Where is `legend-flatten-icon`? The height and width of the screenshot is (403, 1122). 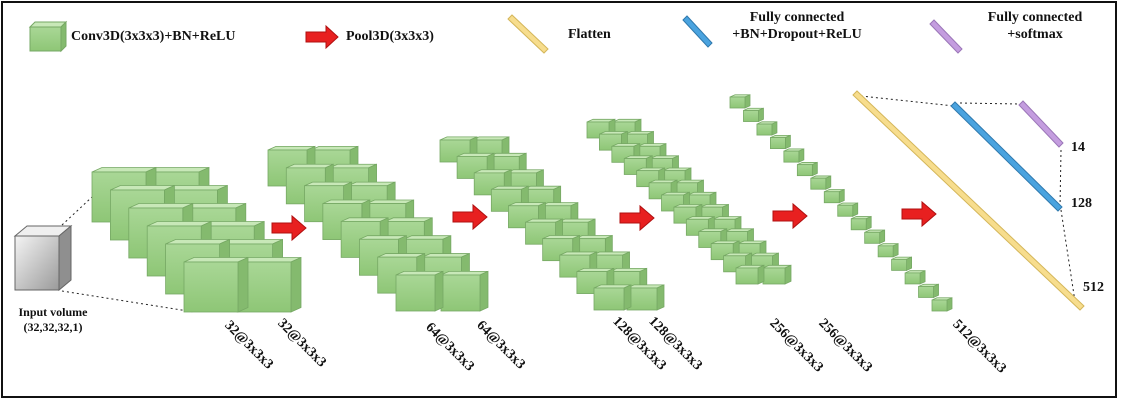 legend-flatten-icon is located at coordinates (528, 34).